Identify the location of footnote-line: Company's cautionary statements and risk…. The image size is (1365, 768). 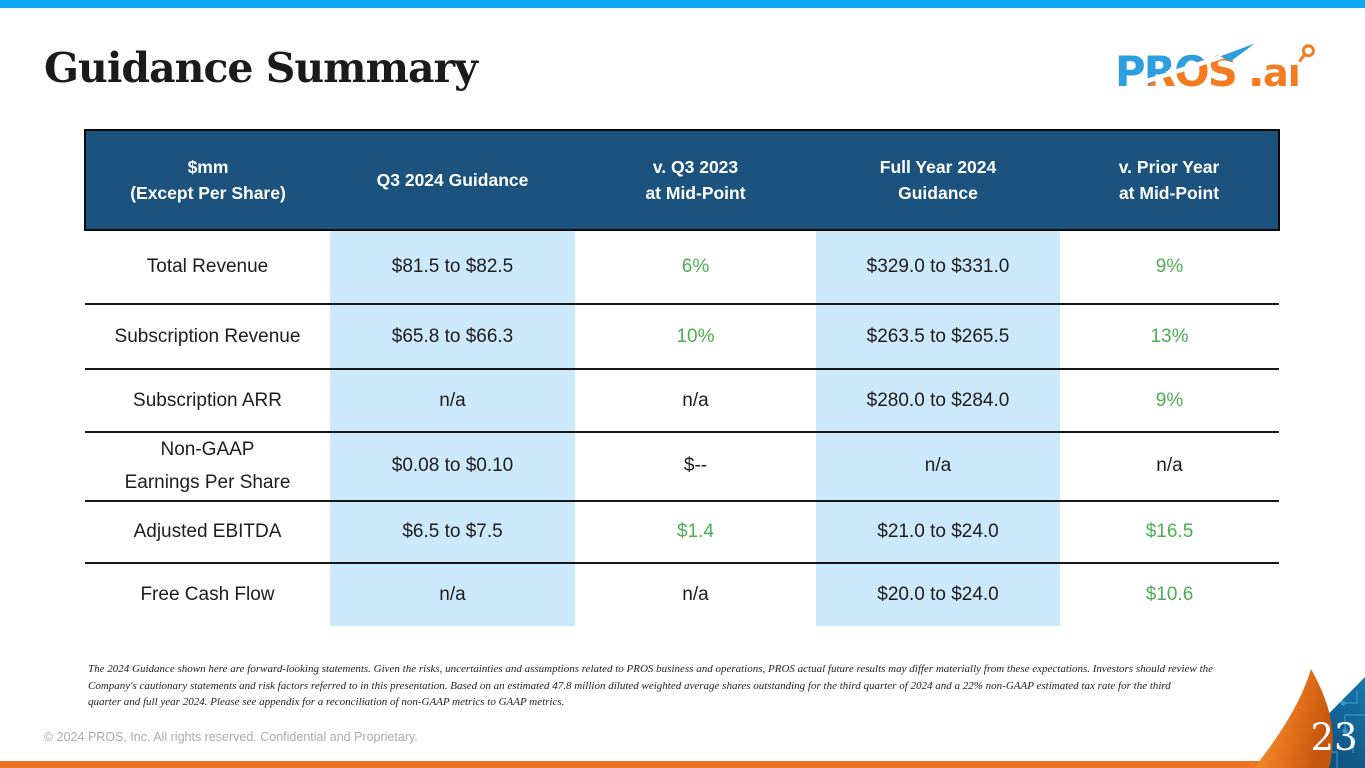
(629, 685).